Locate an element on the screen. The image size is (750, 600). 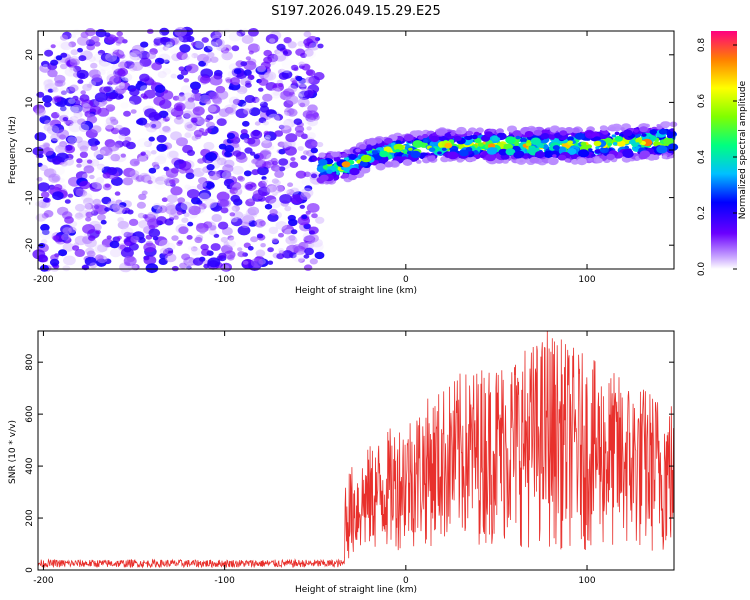
y-tick-label: -10 is located at coordinates (30, 197).